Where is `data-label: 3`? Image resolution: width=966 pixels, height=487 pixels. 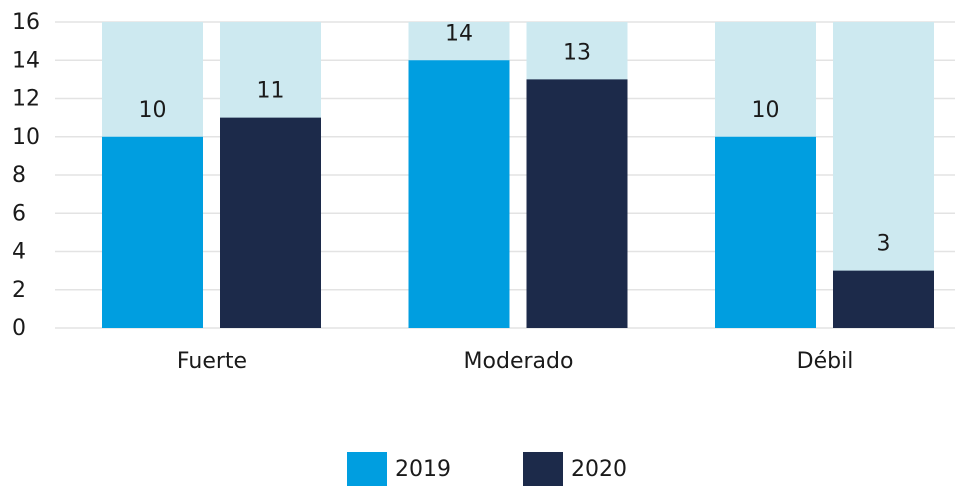
data-label: 3 is located at coordinates (884, 244).